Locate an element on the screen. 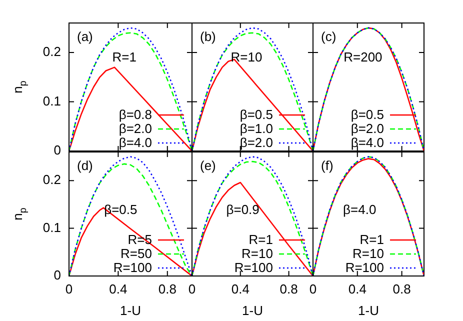 Image resolution: width=463 pixels, height=321 pixels. legend-label: R=50 is located at coordinates (136, 253).